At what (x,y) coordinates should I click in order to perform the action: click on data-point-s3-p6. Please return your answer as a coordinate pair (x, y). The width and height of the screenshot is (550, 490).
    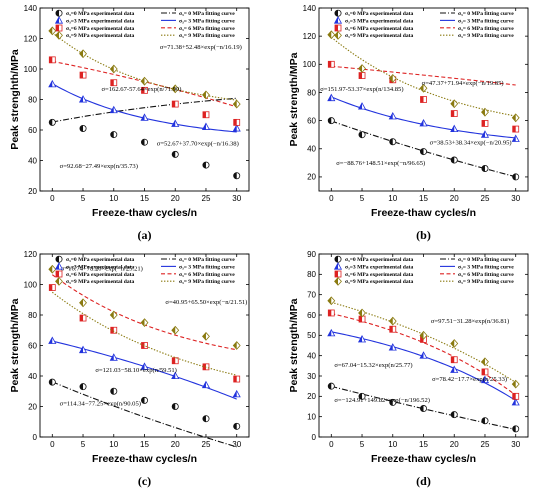
    Looking at the image, I should click on (515, 118).